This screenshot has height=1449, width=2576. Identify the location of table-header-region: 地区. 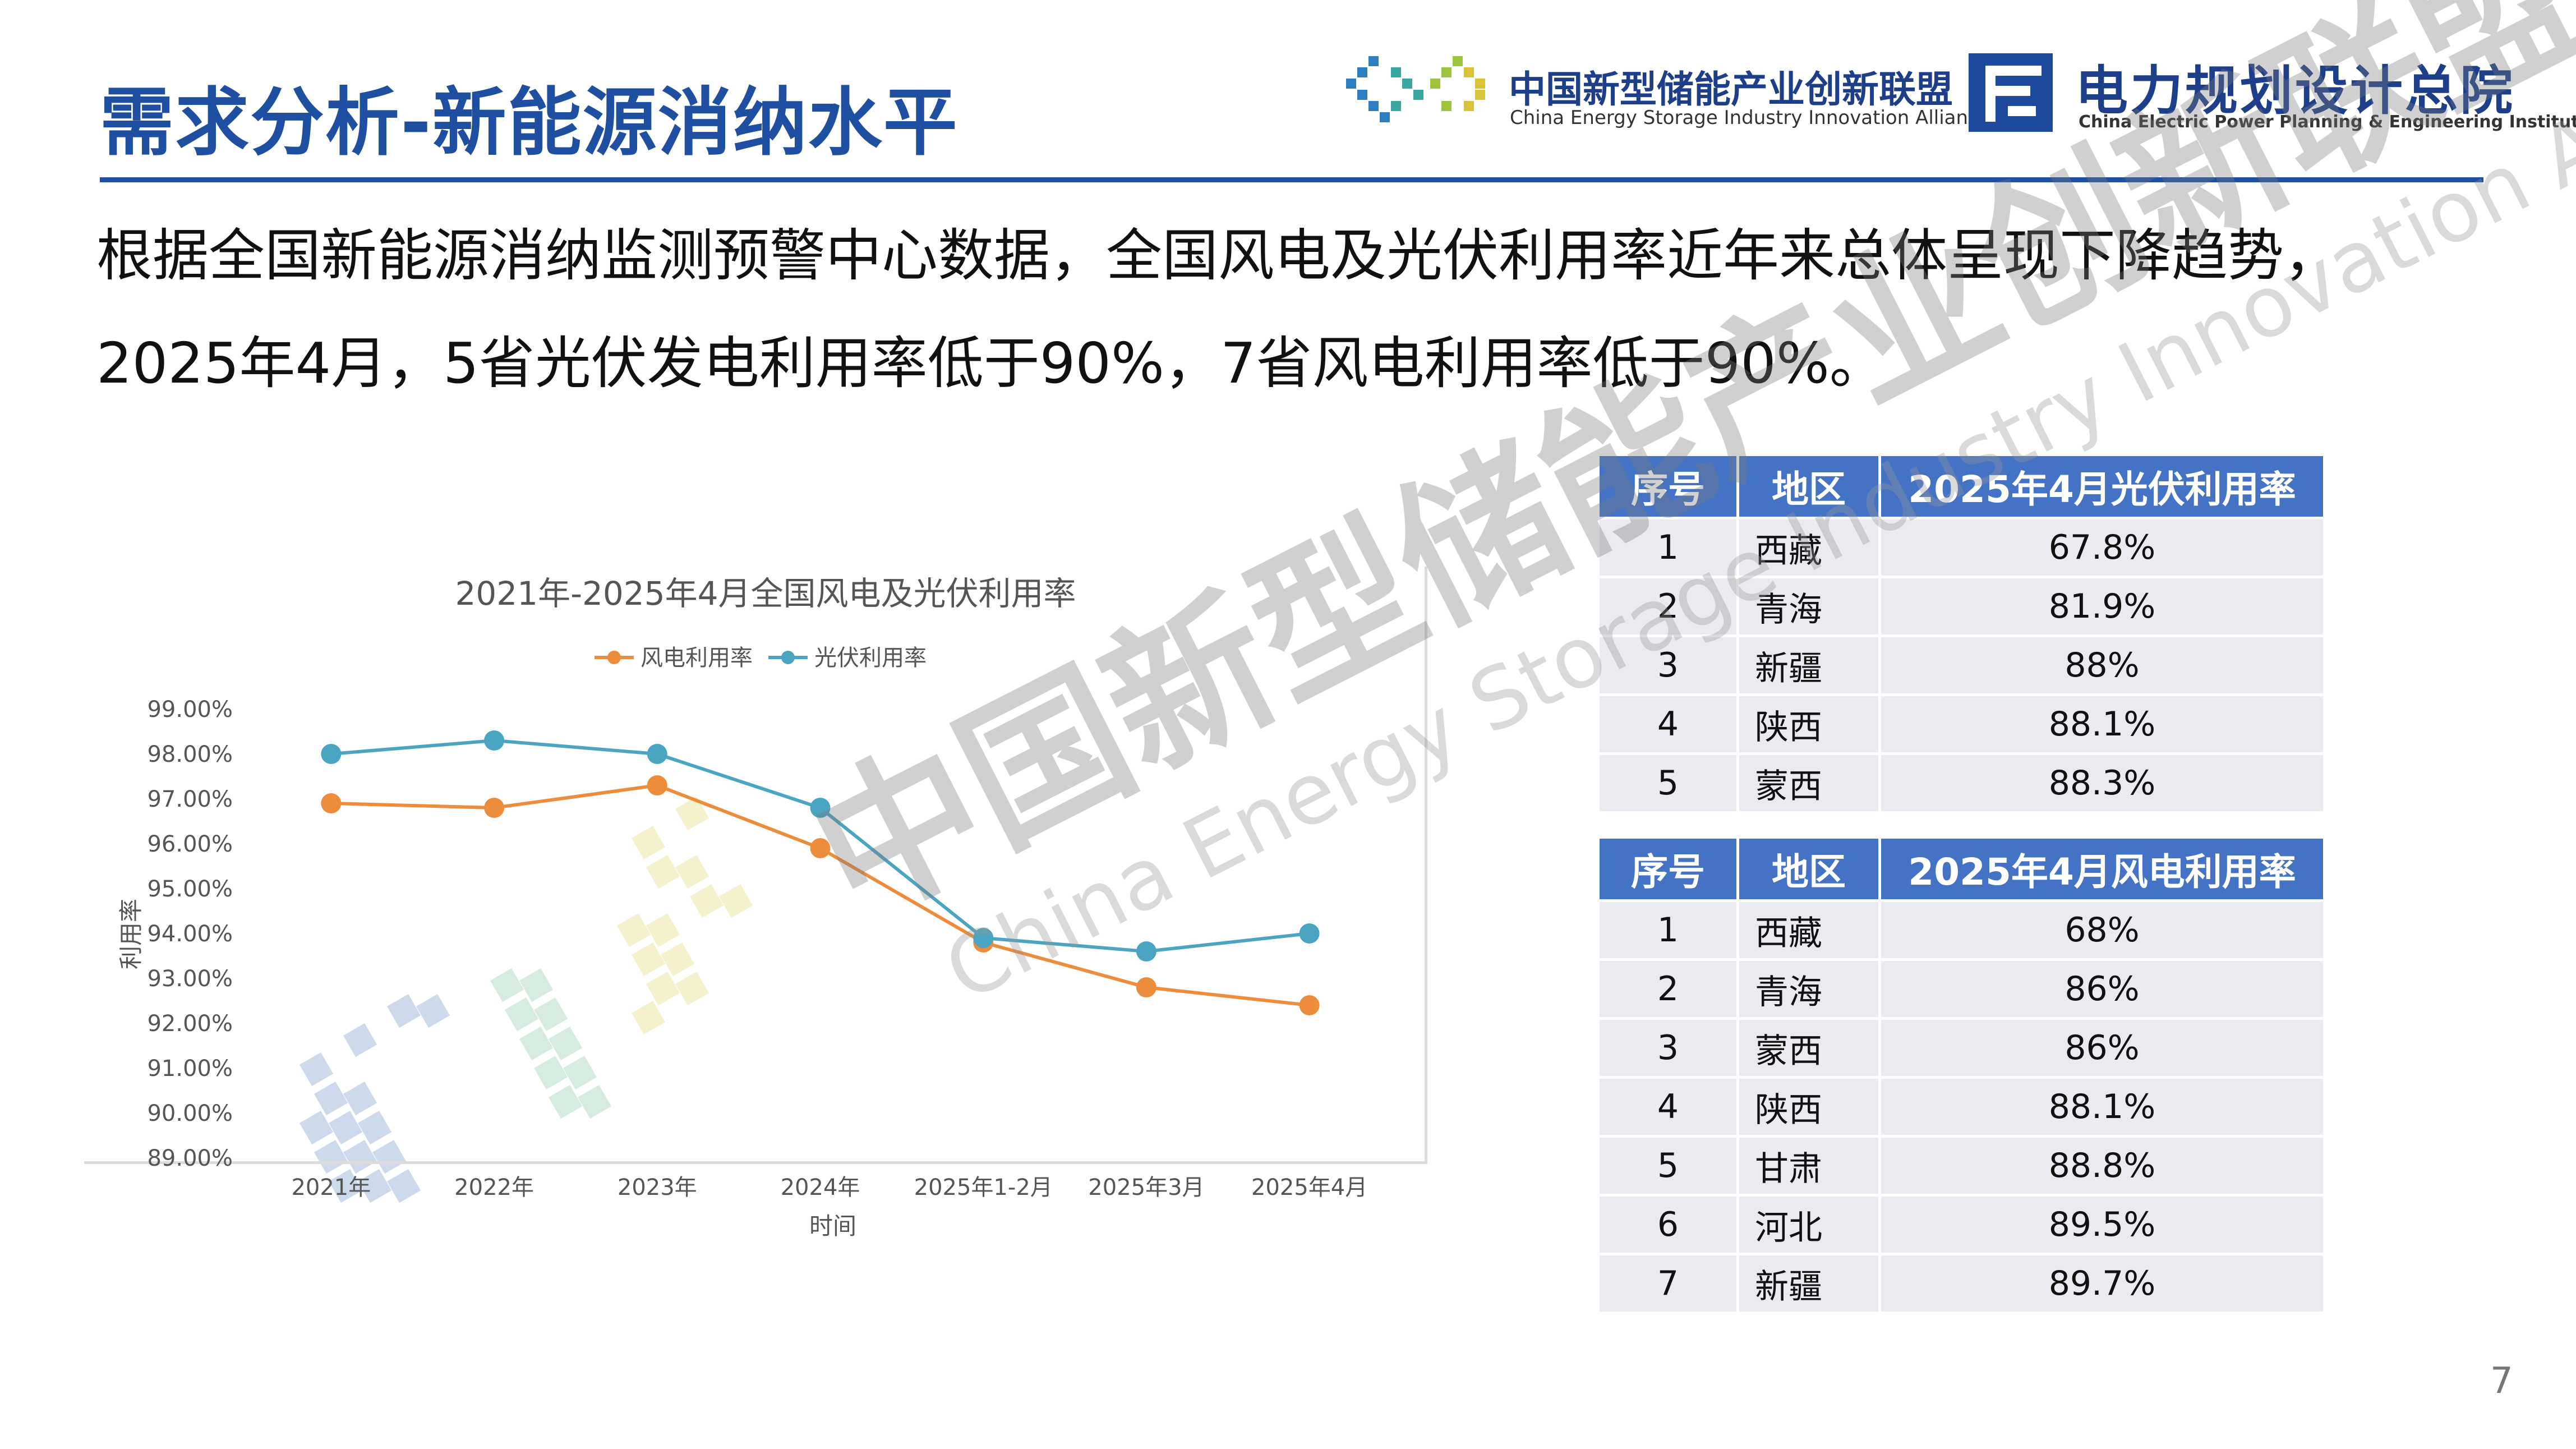
(1808, 487).